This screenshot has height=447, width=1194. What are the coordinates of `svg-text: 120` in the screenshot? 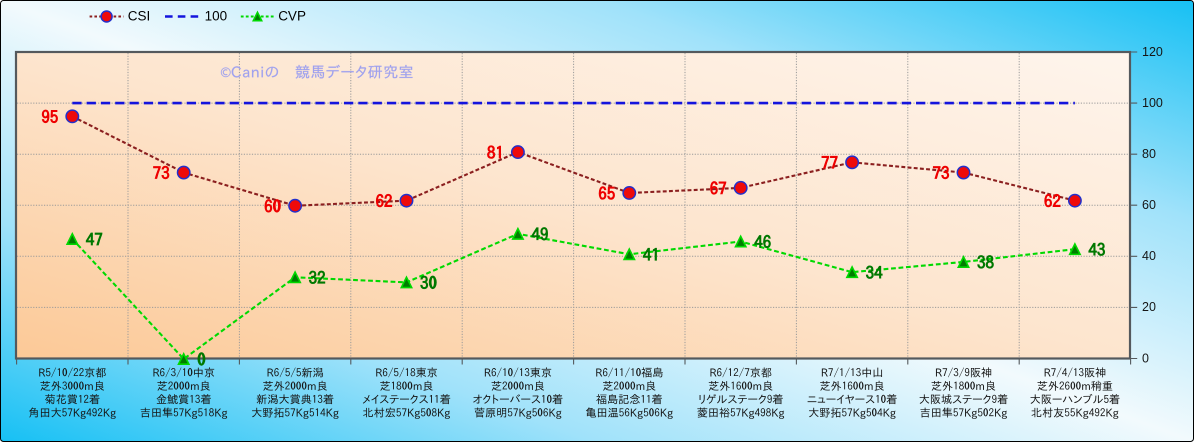 It's located at (1152, 52).